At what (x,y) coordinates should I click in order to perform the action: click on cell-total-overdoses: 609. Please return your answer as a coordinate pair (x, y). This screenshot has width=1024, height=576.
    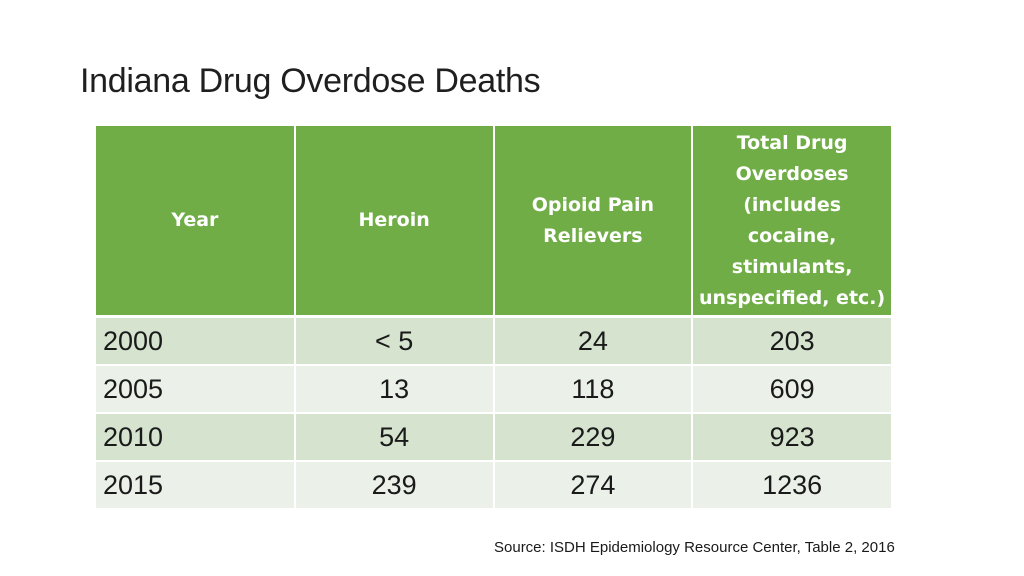
    Looking at the image, I should click on (791, 389).